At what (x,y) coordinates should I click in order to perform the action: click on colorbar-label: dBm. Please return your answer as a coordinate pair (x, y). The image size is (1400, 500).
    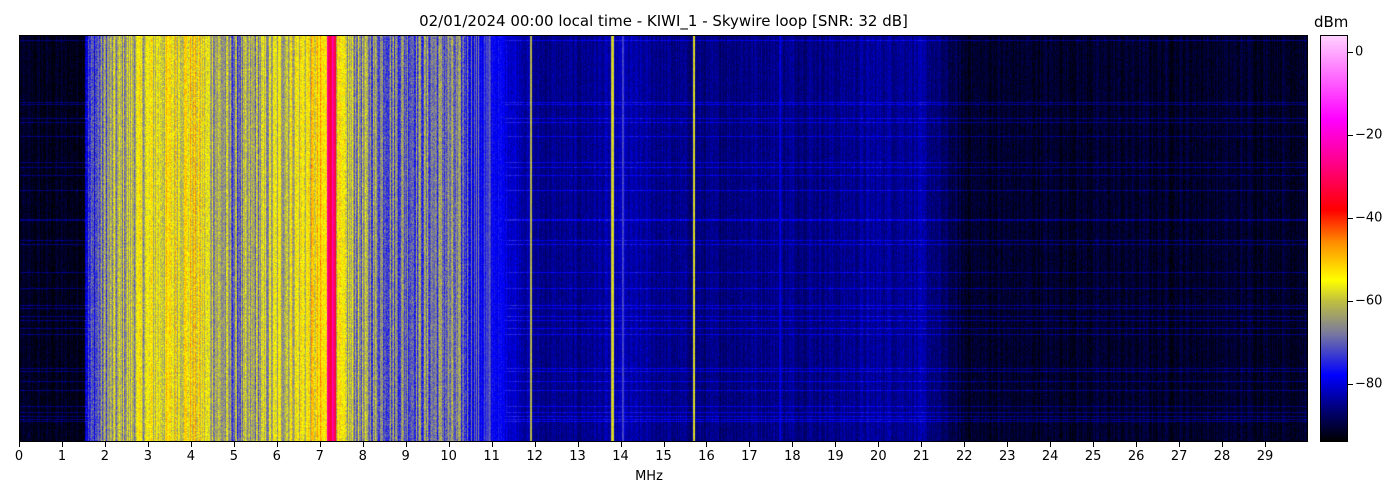
    Looking at the image, I should click on (1331, 22).